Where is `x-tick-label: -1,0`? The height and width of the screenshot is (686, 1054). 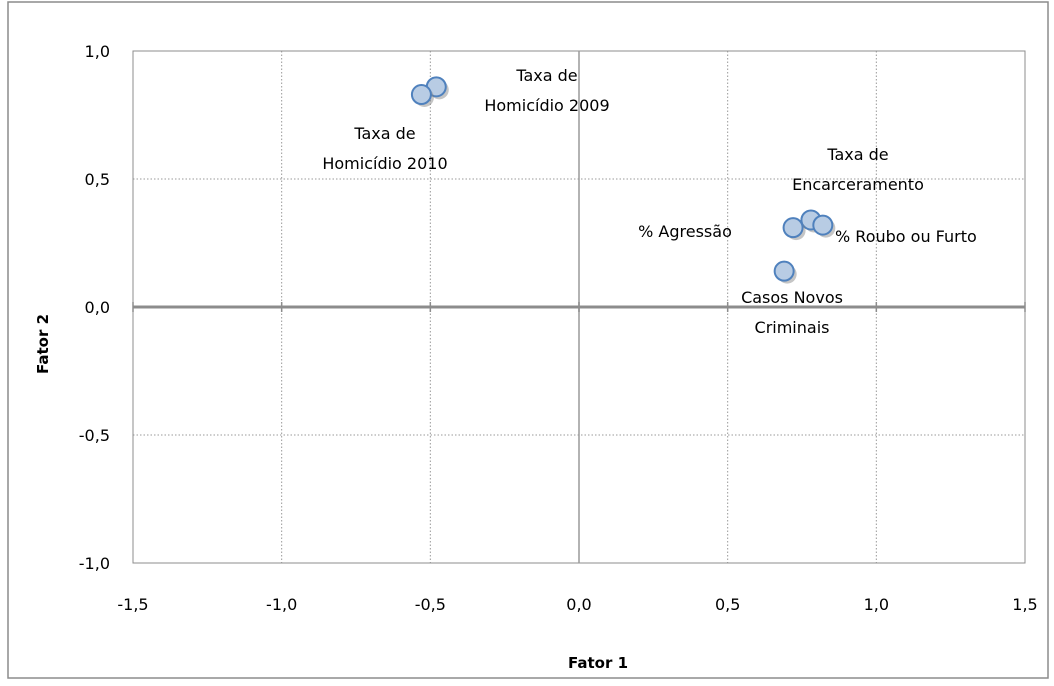 x-tick-label: -1,0 is located at coordinates (281, 604).